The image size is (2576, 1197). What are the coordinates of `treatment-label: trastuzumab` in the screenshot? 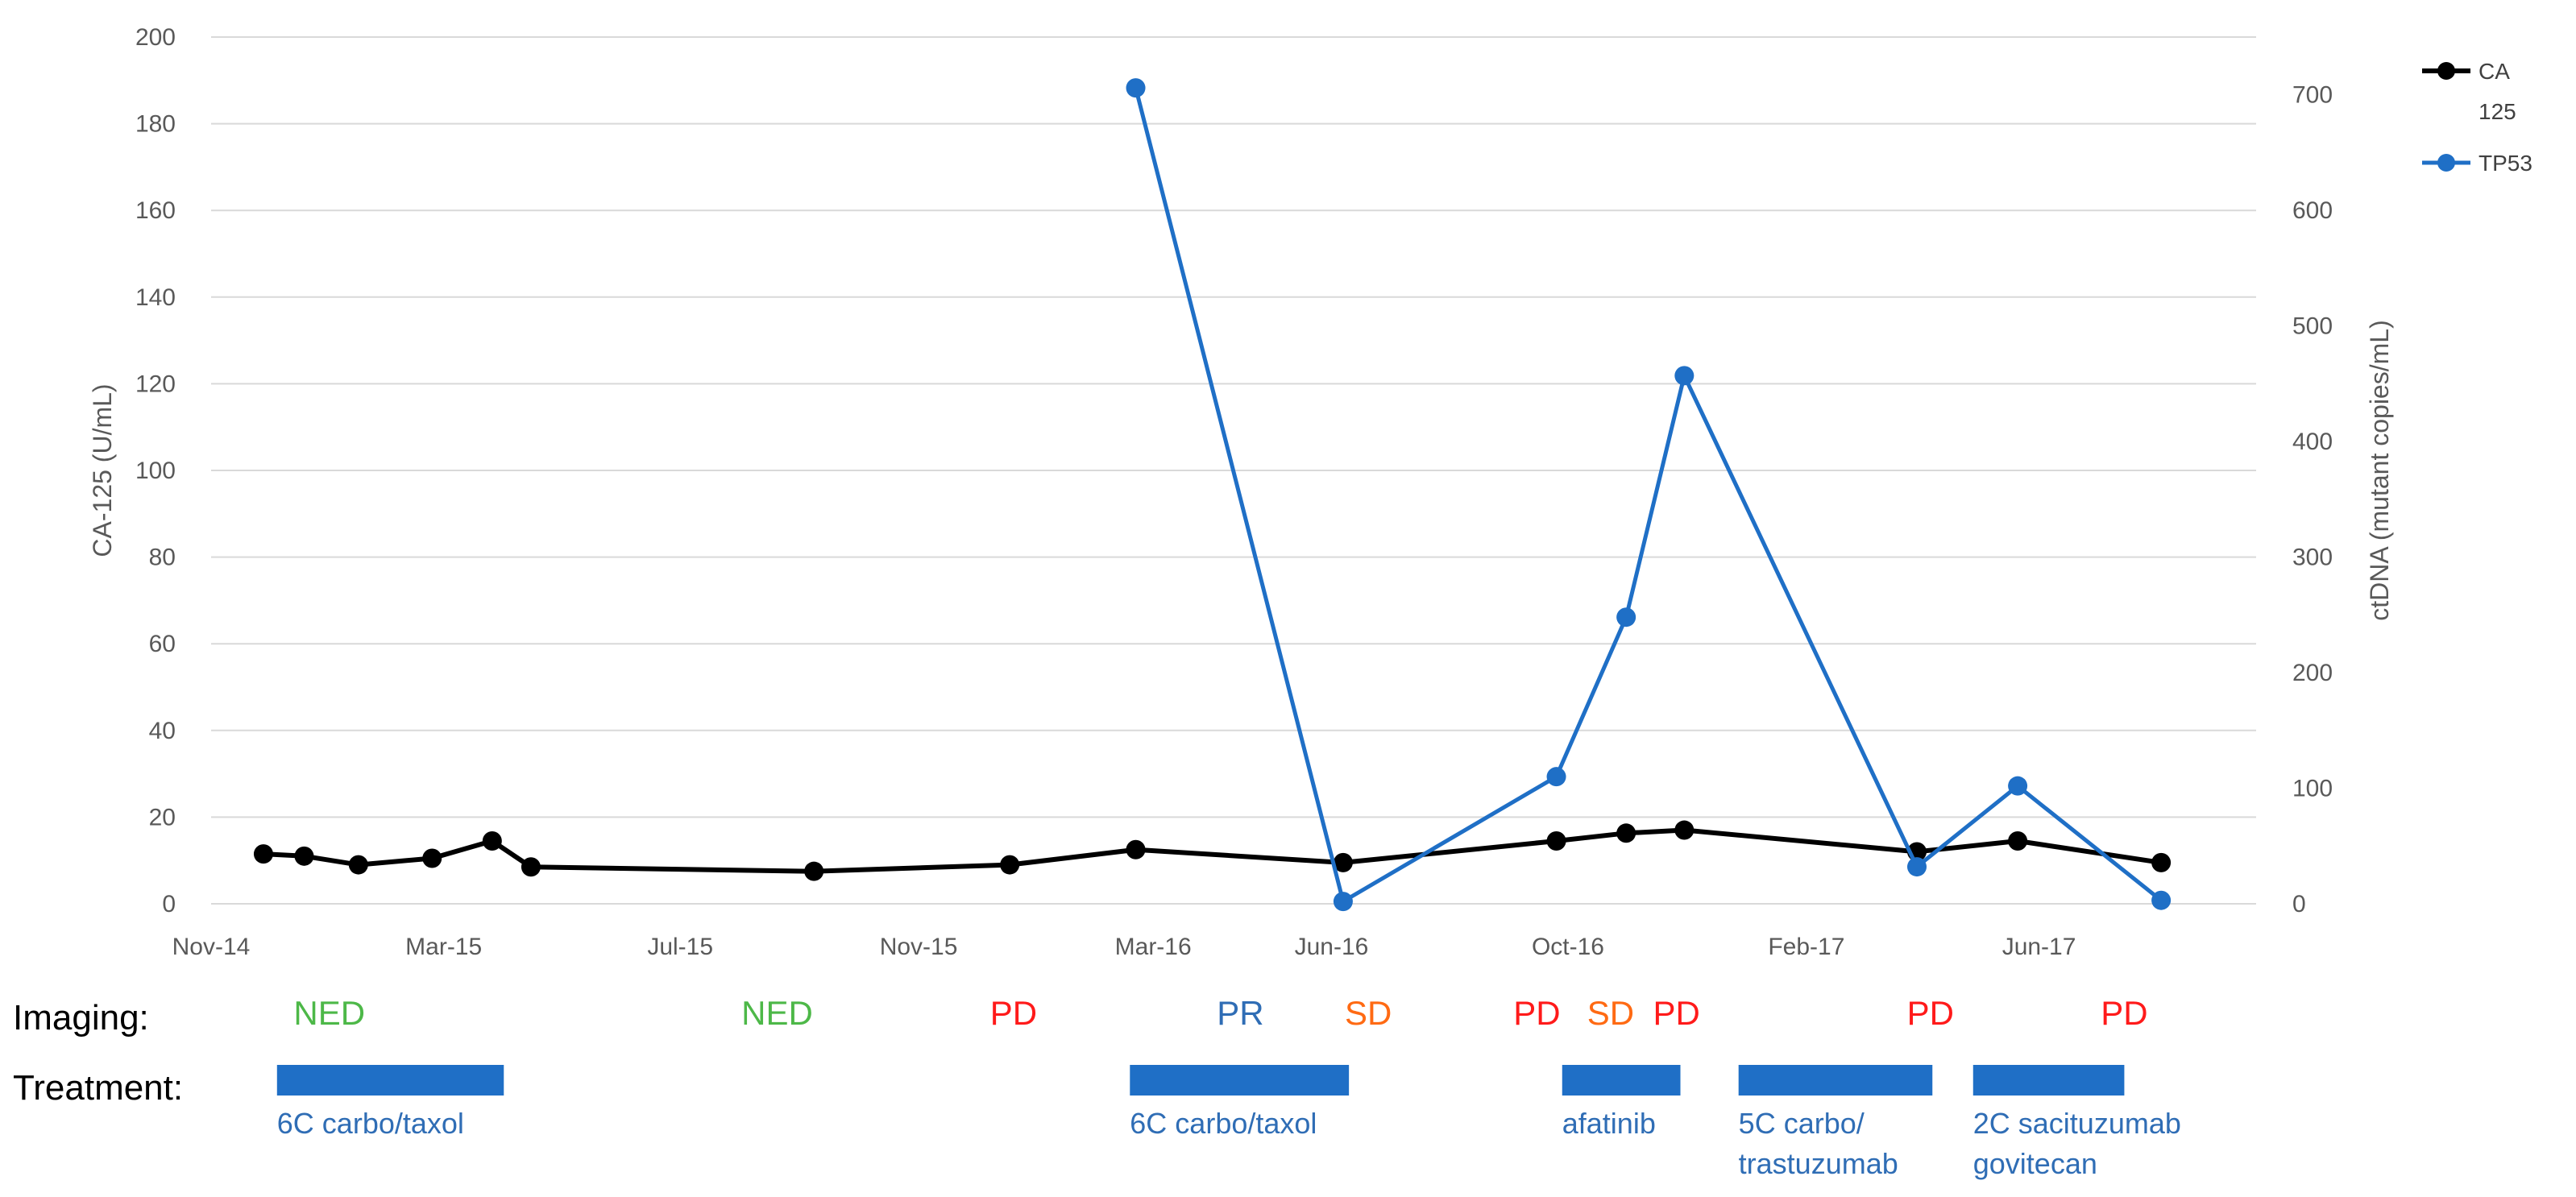 It's located at (1819, 1164).